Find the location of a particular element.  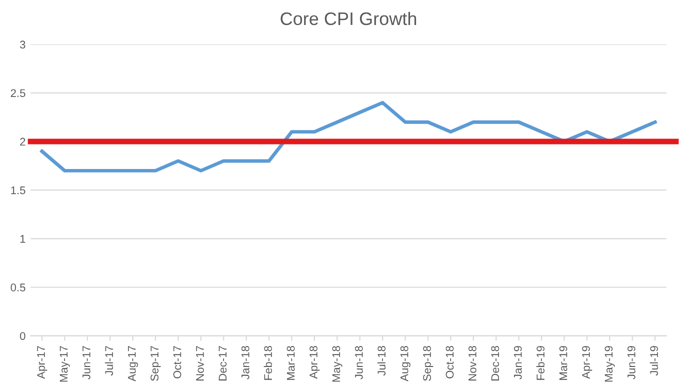

x-tick-label: Oct-17 is located at coordinates (177, 362).